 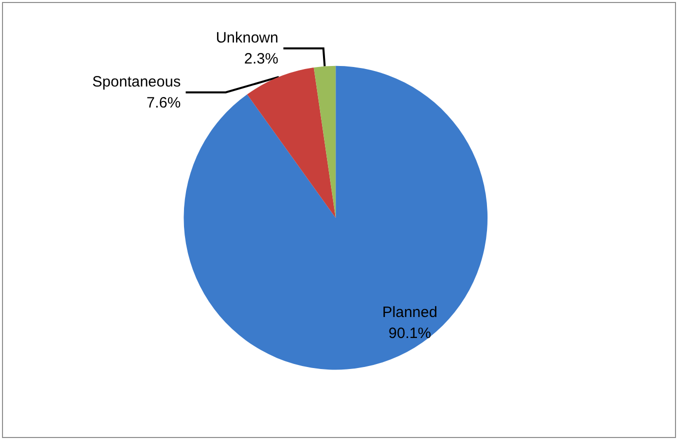 I want to click on data-label: 2.3%, so click(x=261, y=59).